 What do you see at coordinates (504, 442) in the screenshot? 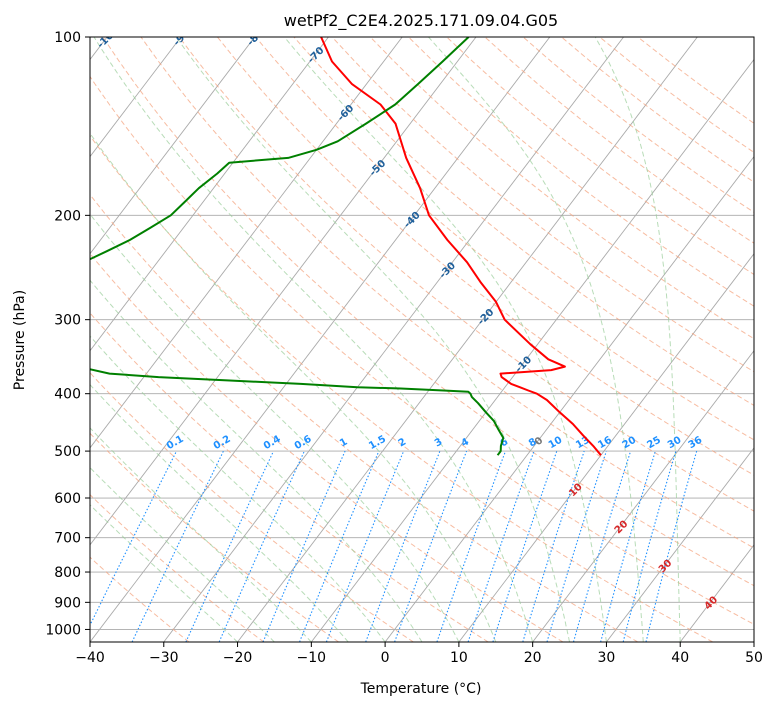
I see `mixing-ratio-label: 6` at bounding box center [504, 442].